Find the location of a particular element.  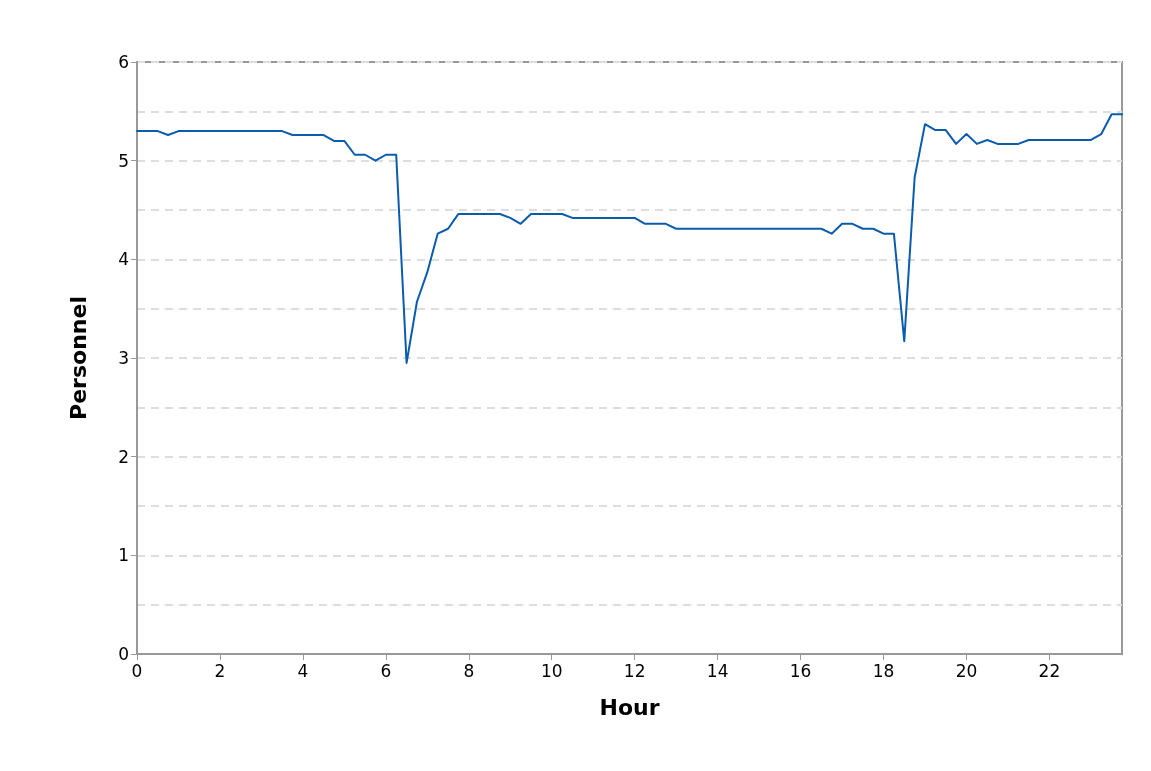

x-tick-label: 10 is located at coordinates (551, 670).